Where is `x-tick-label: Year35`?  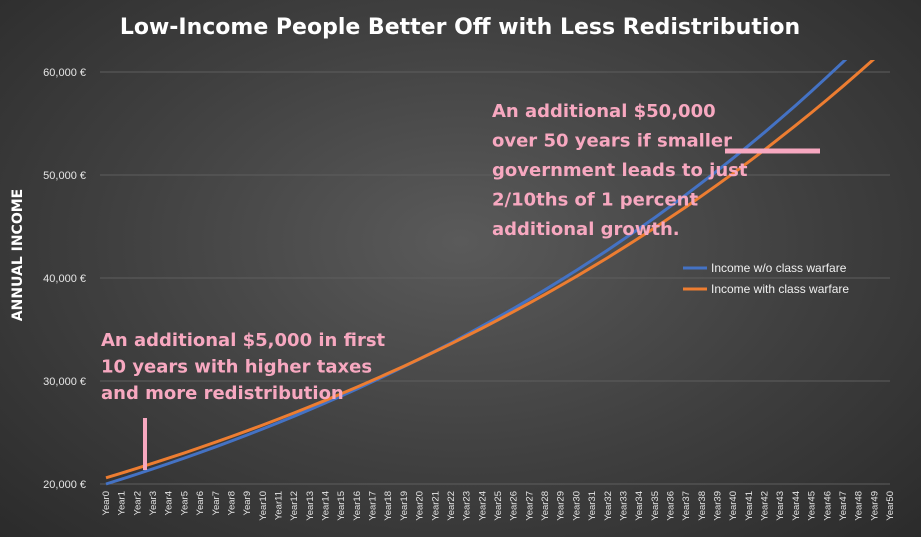 x-tick-label: Year35 is located at coordinates (655, 506).